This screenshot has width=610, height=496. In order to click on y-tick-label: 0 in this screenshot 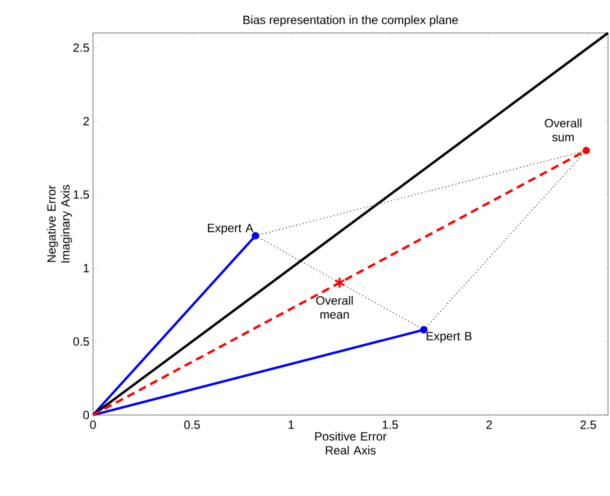, I will do `click(86, 415)`.